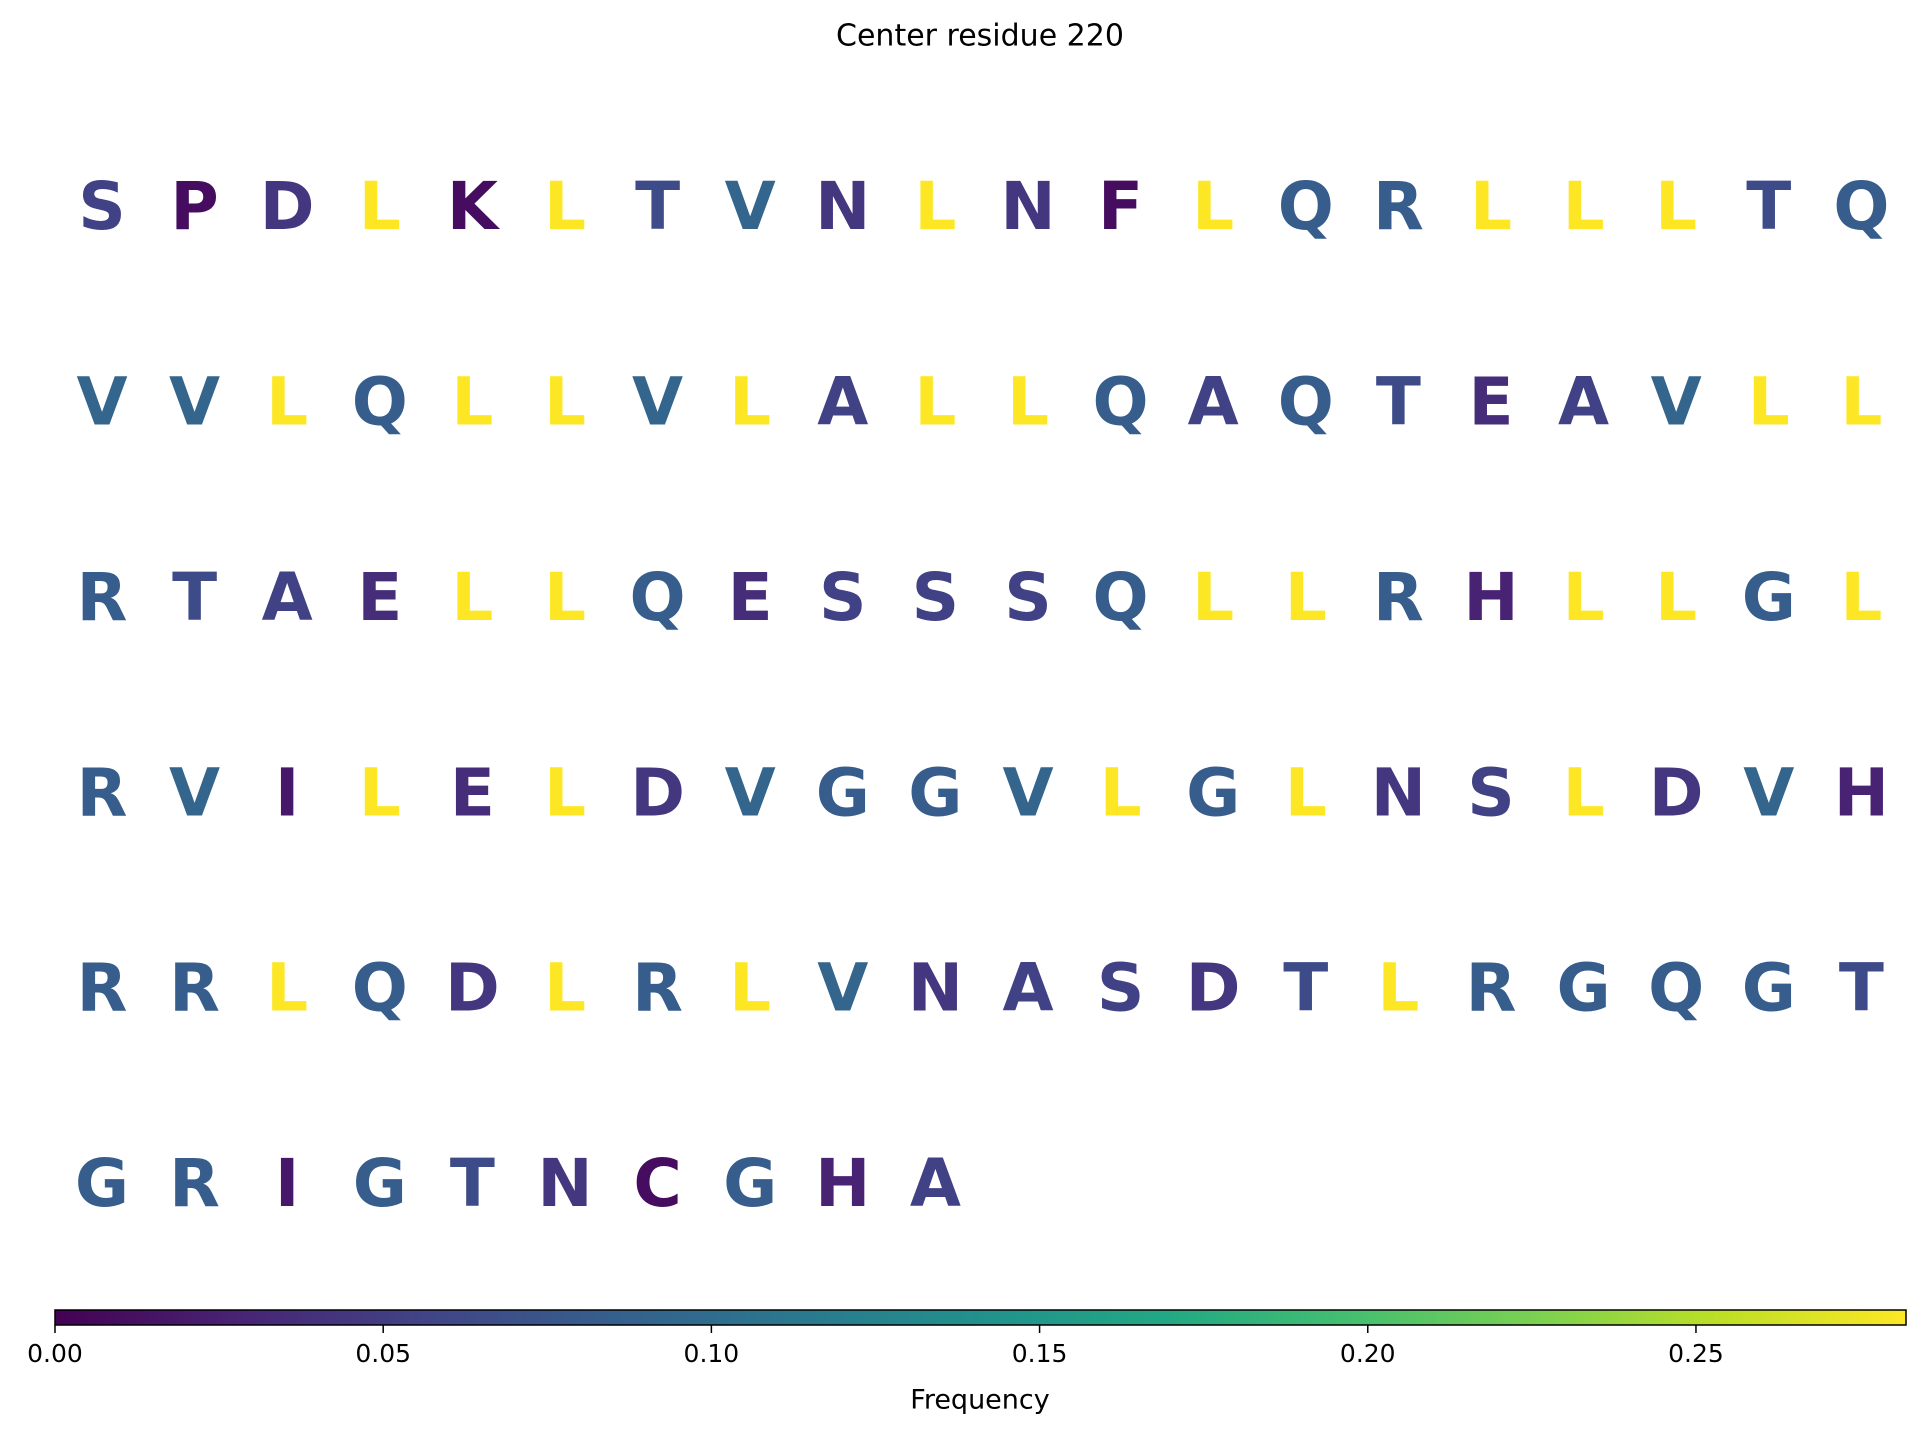  What do you see at coordinates (980, 1400) in the screenshot?
I see `colorbar-label: Frequency` at bounding box center [980, 1400].